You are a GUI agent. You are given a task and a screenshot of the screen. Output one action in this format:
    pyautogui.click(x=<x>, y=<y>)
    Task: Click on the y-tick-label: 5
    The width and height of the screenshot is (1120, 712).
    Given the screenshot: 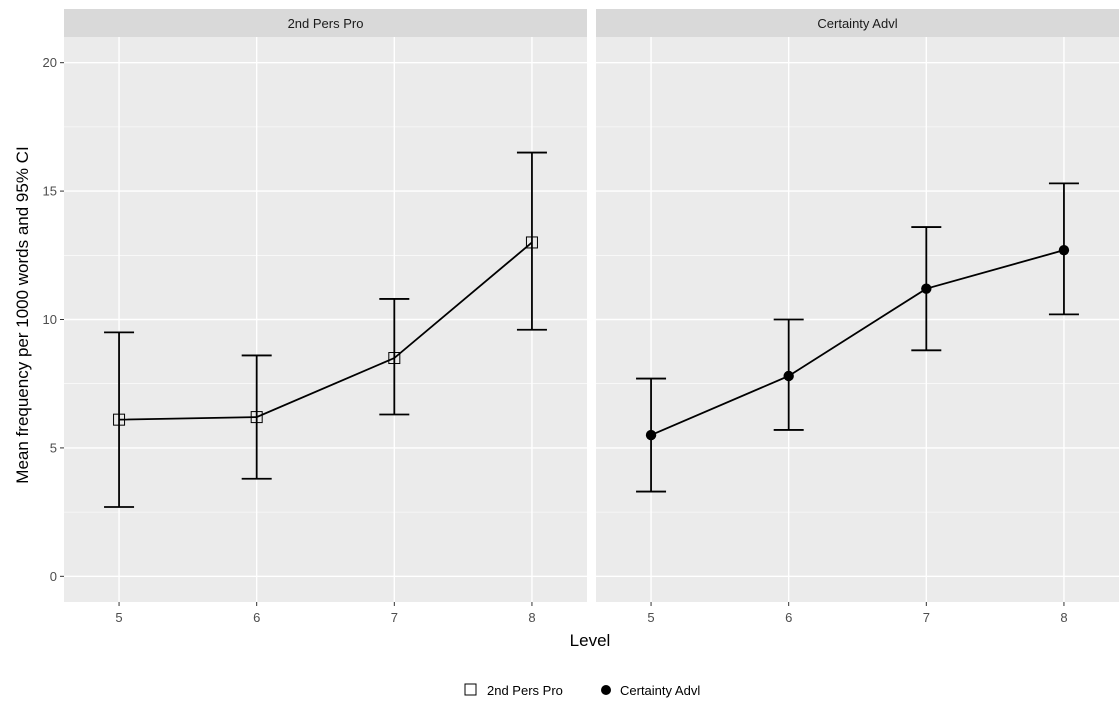 What is the action you would take?
    pyautogui.click(x=53, y=447)
    